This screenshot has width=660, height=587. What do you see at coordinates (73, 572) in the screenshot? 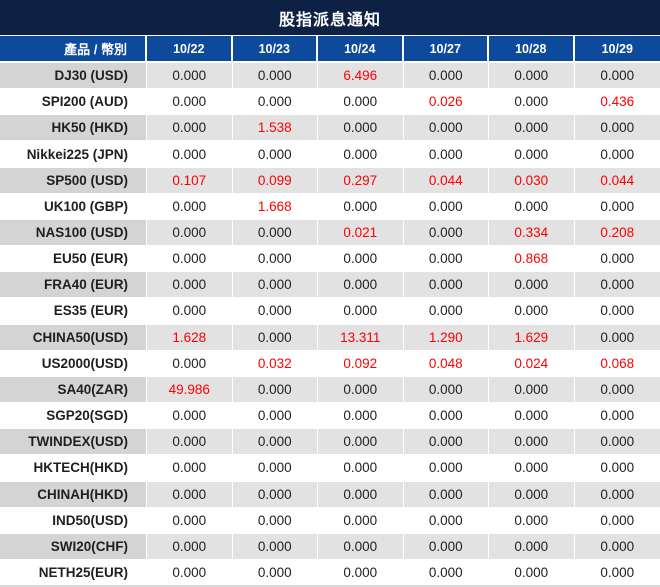
I see `product-label: NETH25(EUR)` at bounding box center [73, 572].